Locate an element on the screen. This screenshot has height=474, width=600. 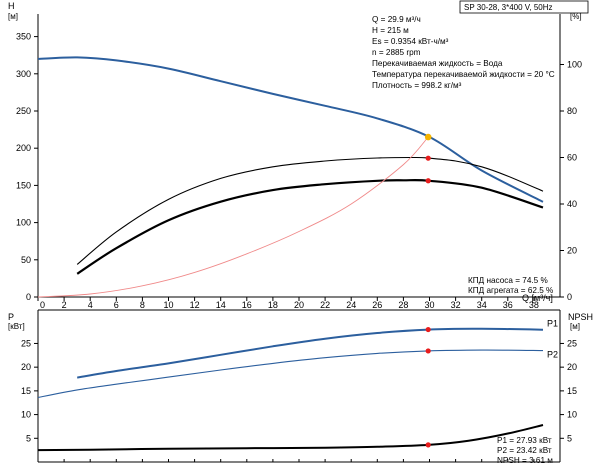
info-line: Es = 0.9354 кВт-ч/м³ is located at coordinates (410, 41).